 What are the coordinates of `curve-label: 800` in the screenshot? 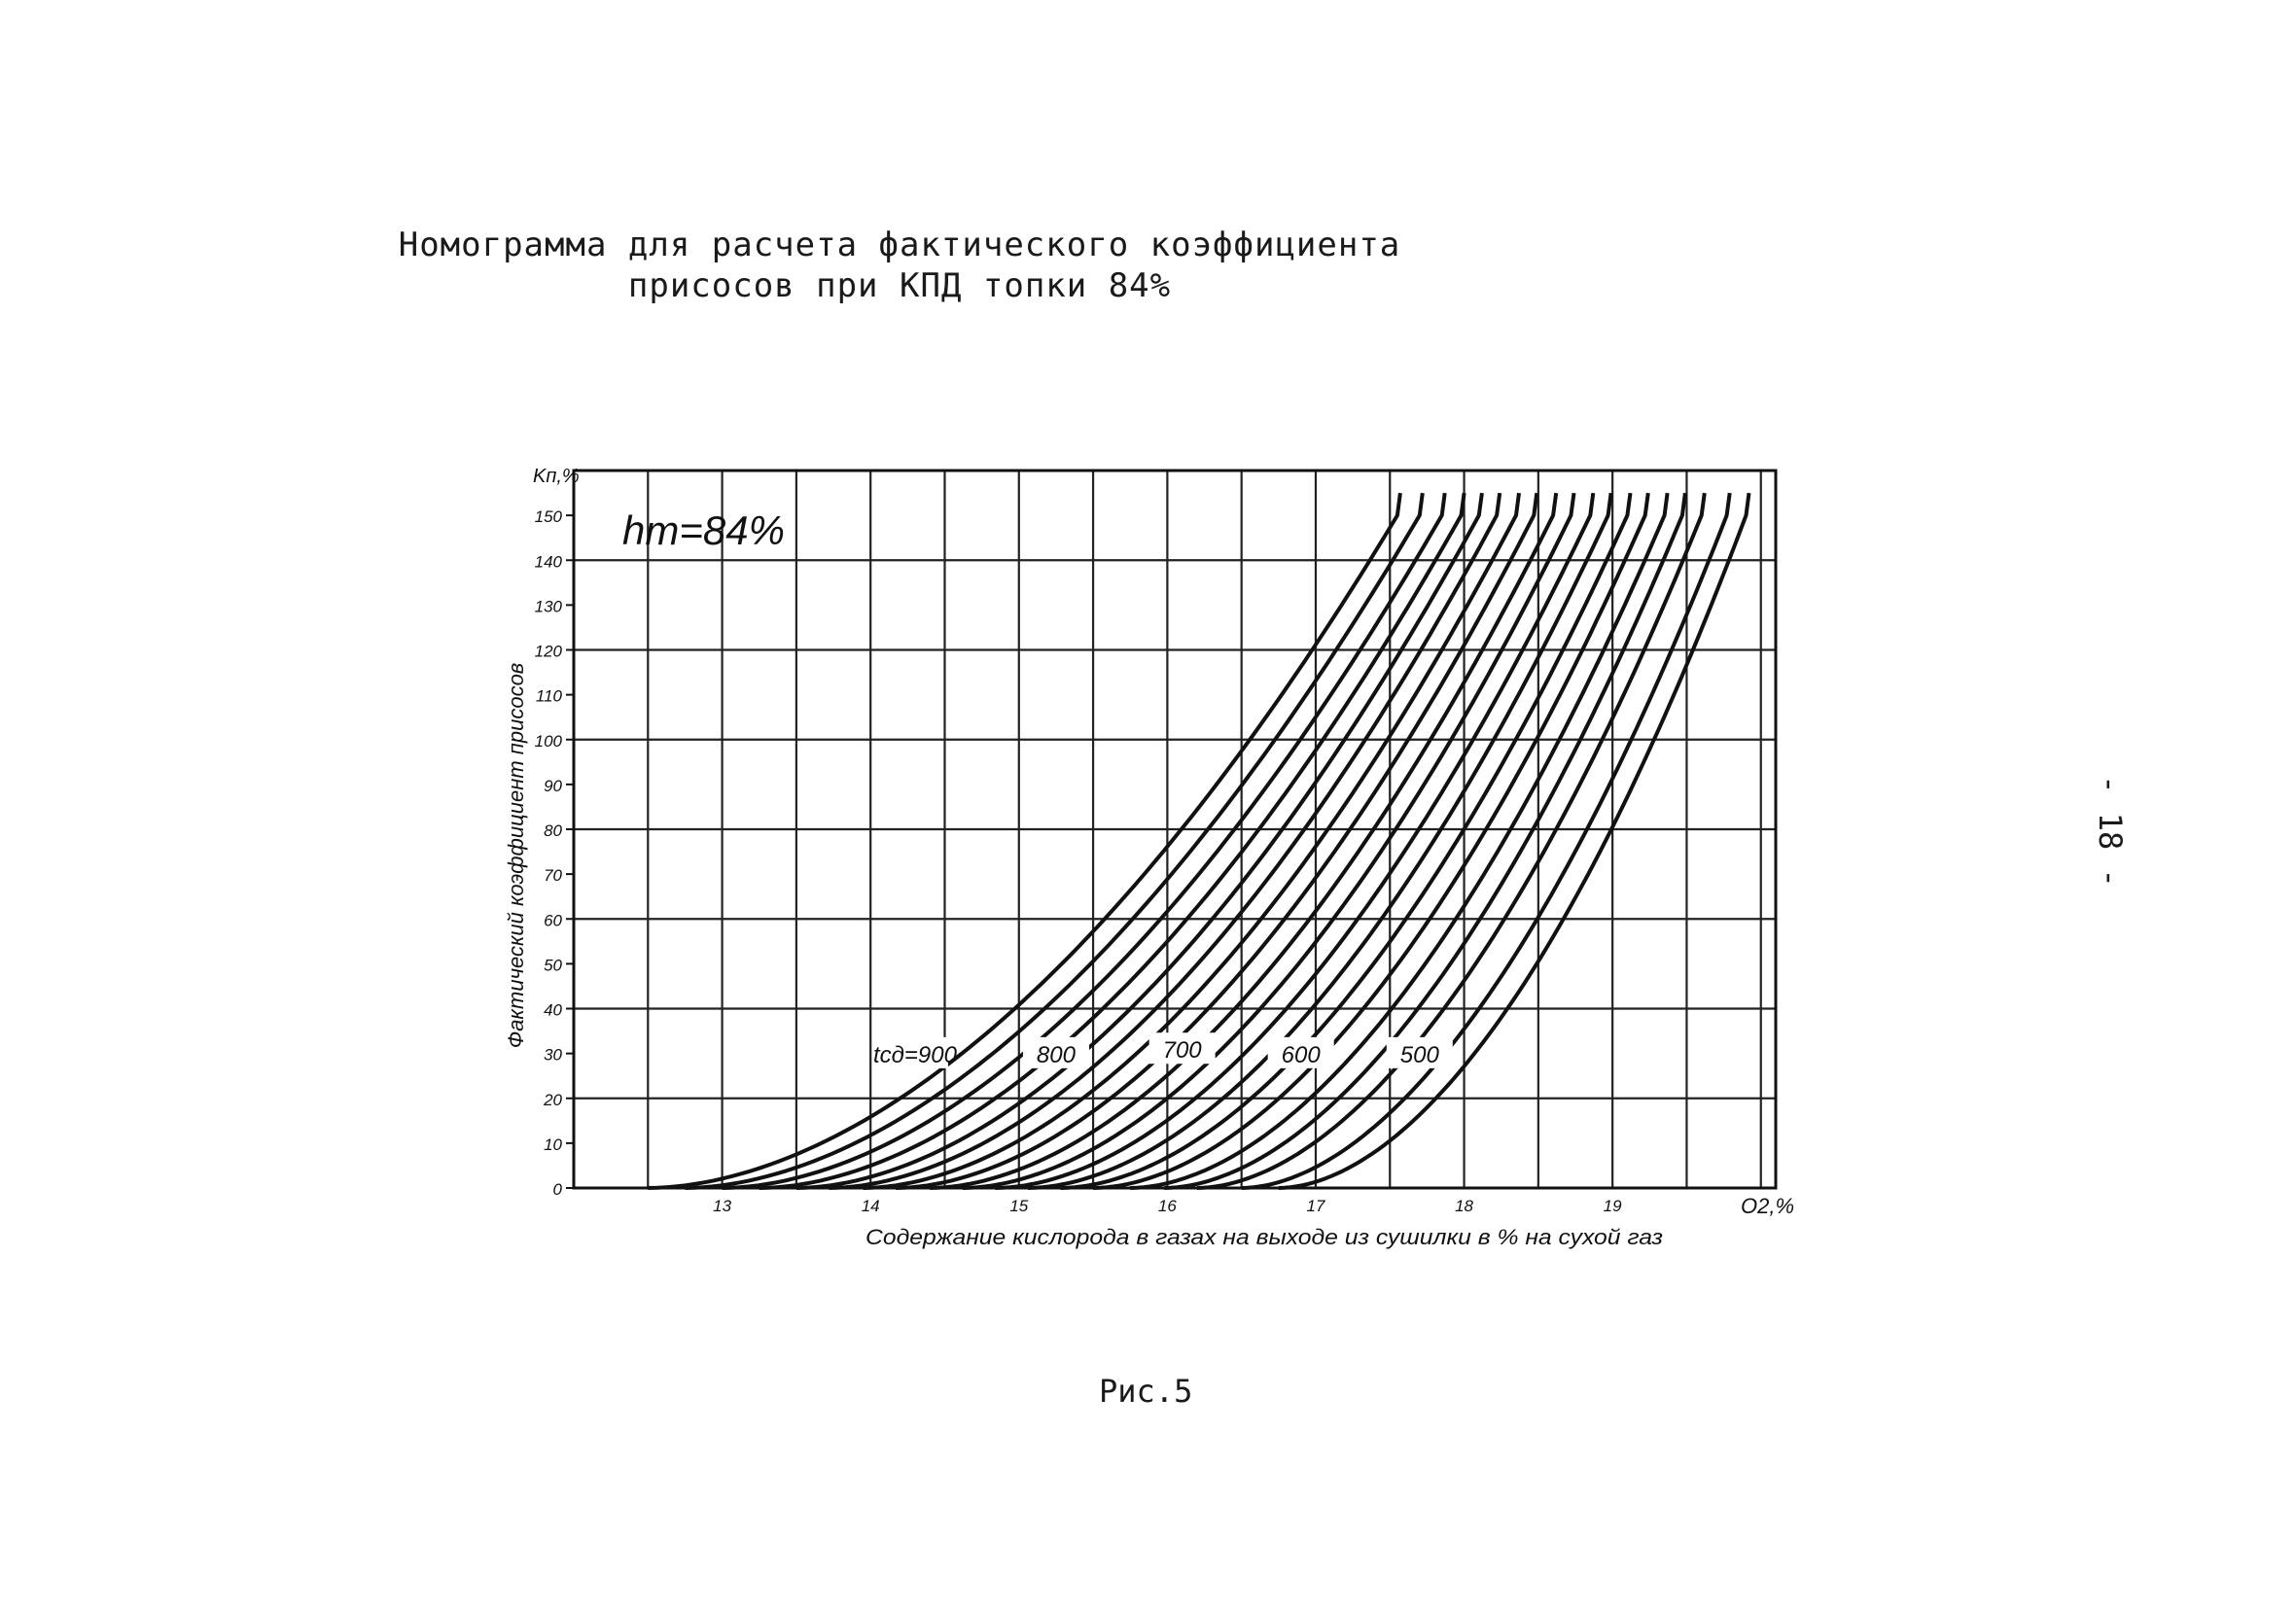 It's located at (1057, 1055).